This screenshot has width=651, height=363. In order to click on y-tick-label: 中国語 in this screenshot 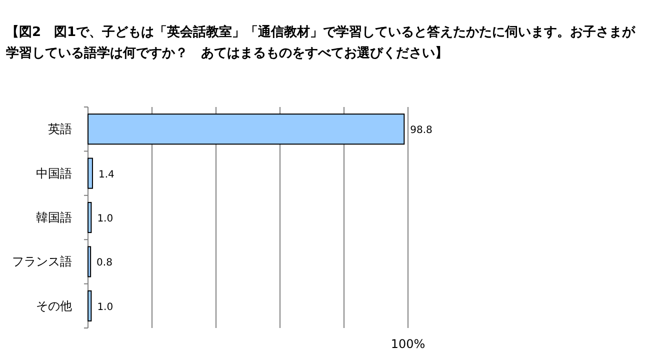, I will do `click(54, 173)`.